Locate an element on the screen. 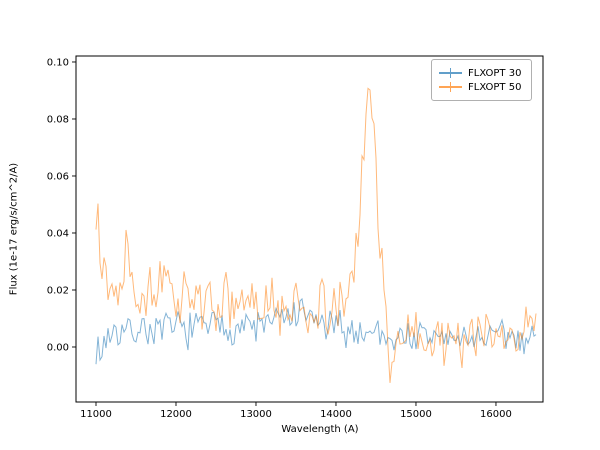 The width and height of the screenshot is (600, 450). y-axis-label: Flux (1e-17 erg/s/cm^2/A) is located at coordinates (14, 229).